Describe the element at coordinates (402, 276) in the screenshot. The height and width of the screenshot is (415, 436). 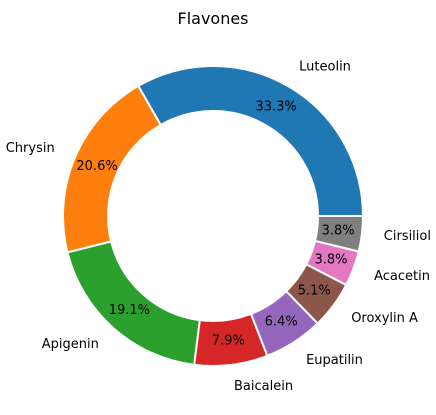
I see `slice-label-acacetin: Acacetin` at that location.